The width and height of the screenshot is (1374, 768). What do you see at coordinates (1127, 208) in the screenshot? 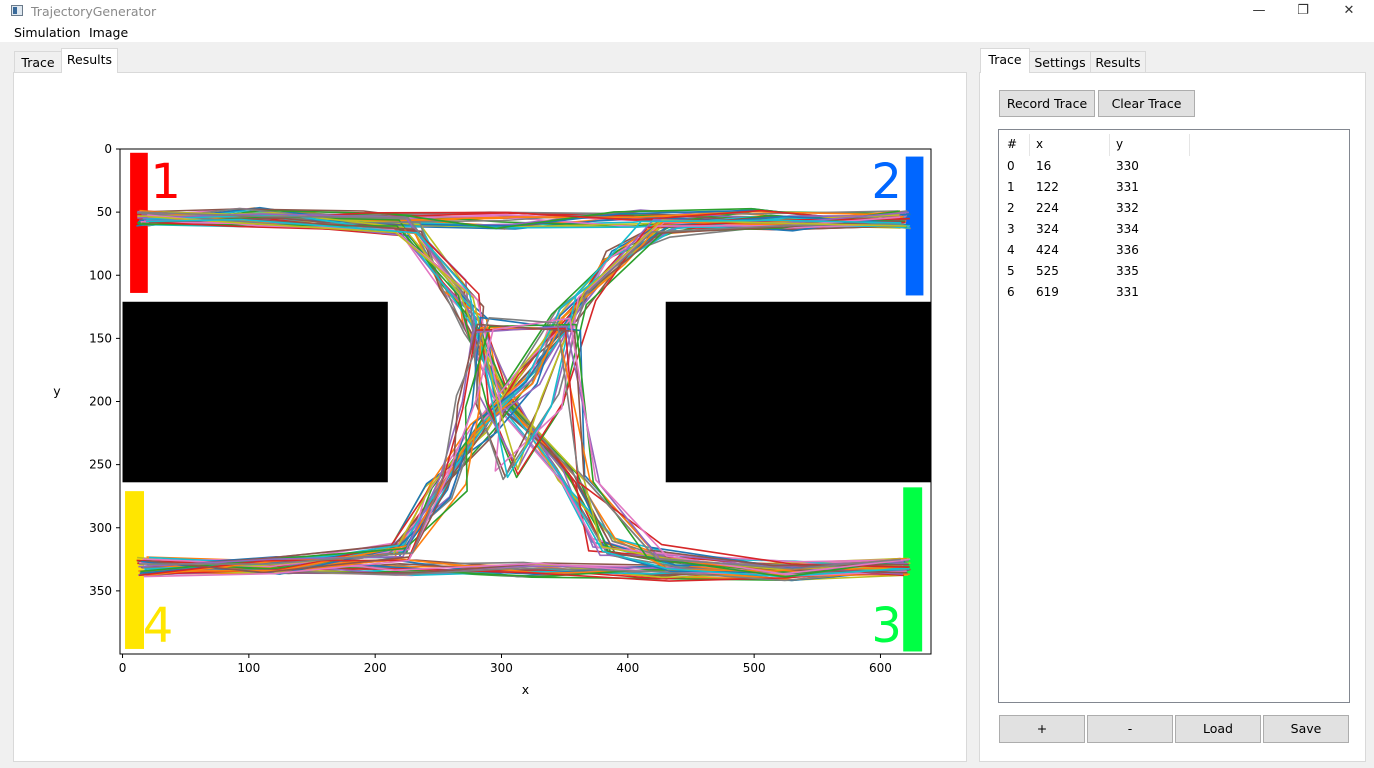
I see `cell-y: 332` at bounding box center [1127, 208].